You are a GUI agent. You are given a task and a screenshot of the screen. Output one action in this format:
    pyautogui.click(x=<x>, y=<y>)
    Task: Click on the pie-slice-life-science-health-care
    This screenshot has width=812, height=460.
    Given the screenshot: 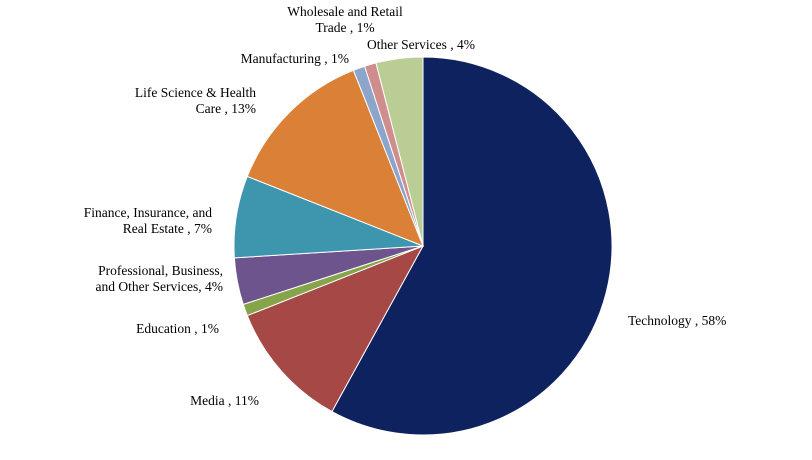 What is the action you would take?
    pyautogui.click(x=335, y=158)
    